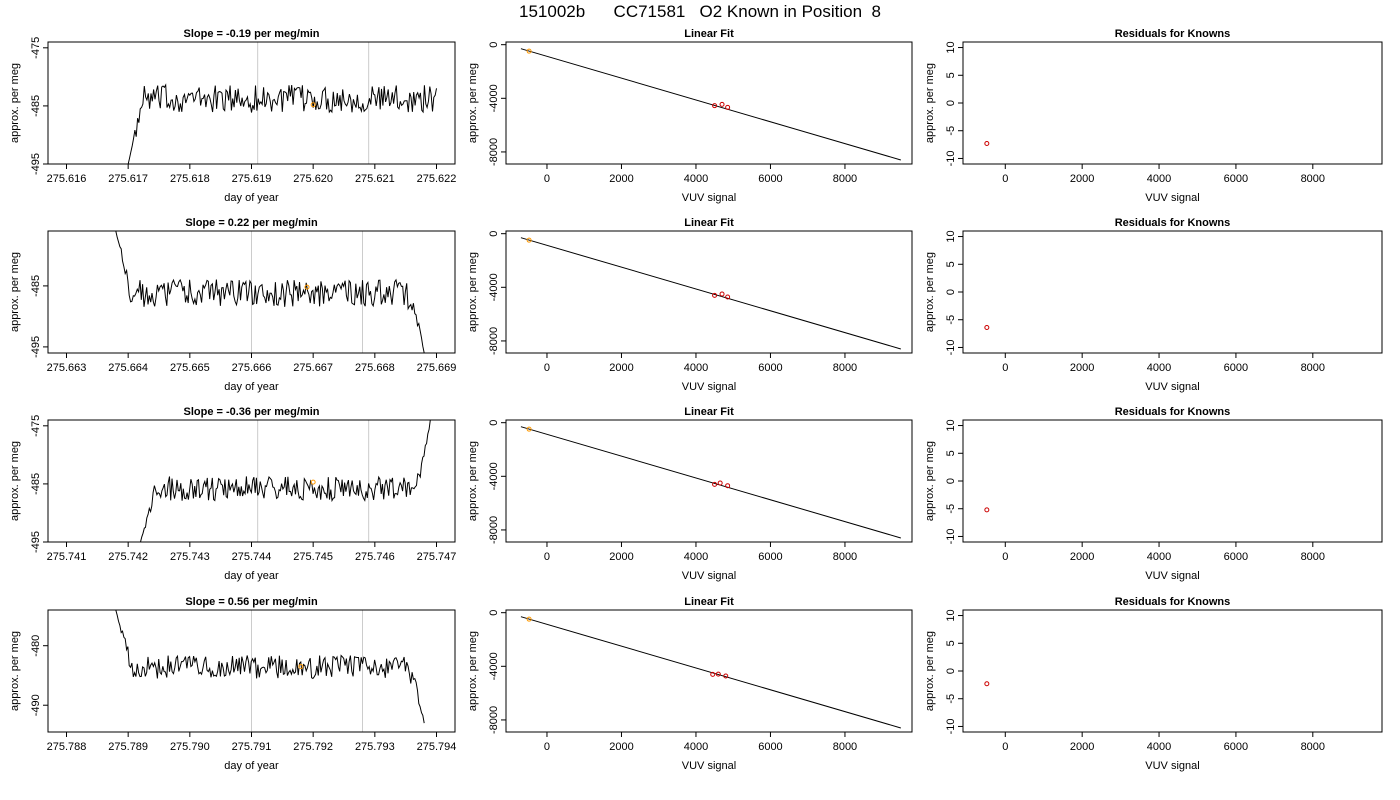  I want to click on x-axis-label: VUV signal, so click(1172, 576).